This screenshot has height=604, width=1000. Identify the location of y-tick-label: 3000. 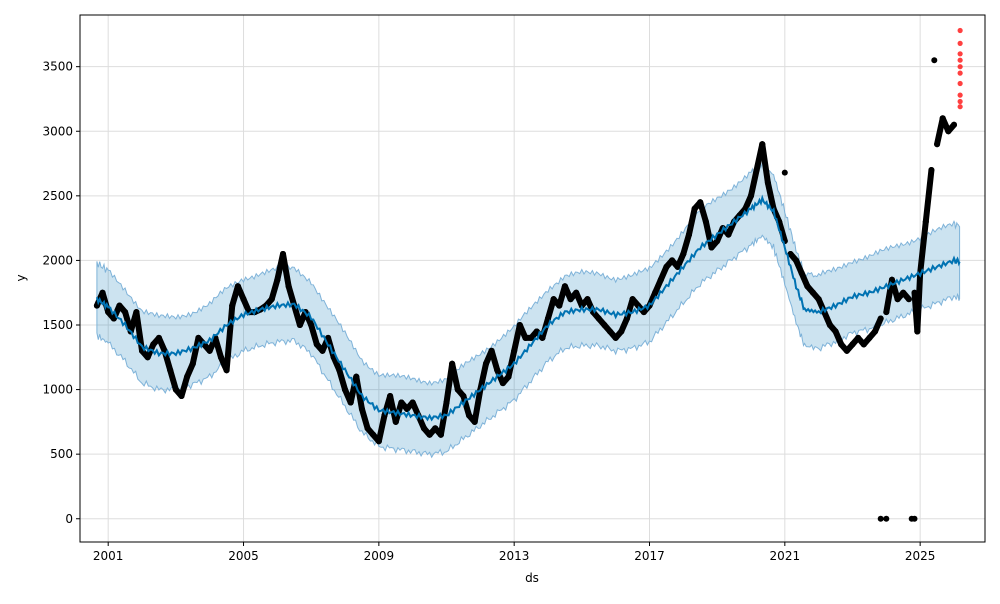
(57, 131).